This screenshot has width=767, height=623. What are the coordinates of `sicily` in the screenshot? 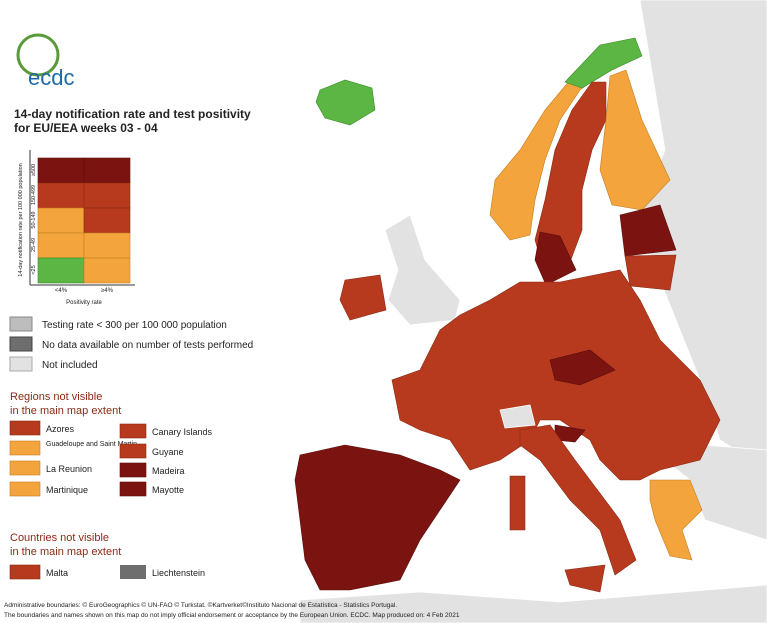 It's located at (585, 578).